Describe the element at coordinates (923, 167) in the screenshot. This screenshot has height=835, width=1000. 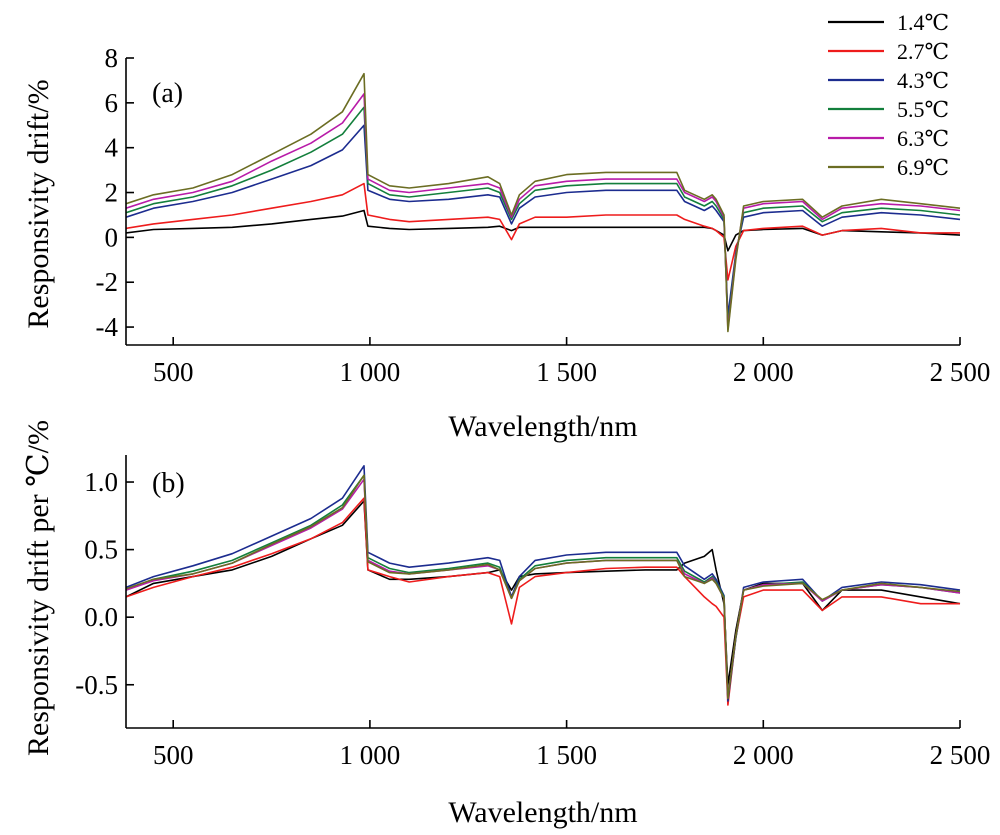
I see `legend-label-6: 6.9℃` at that location.